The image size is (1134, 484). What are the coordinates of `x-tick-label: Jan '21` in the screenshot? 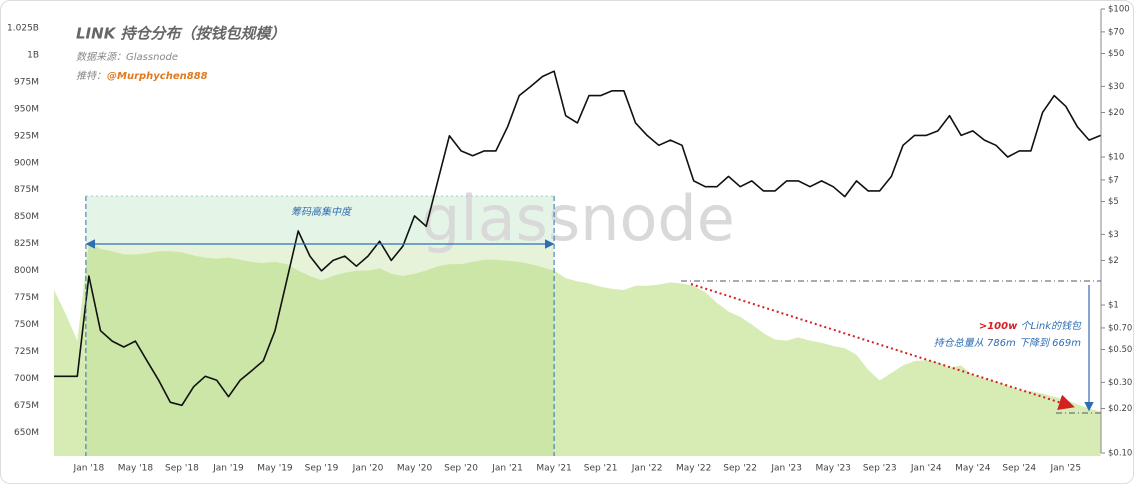 It's located at (507, 469).